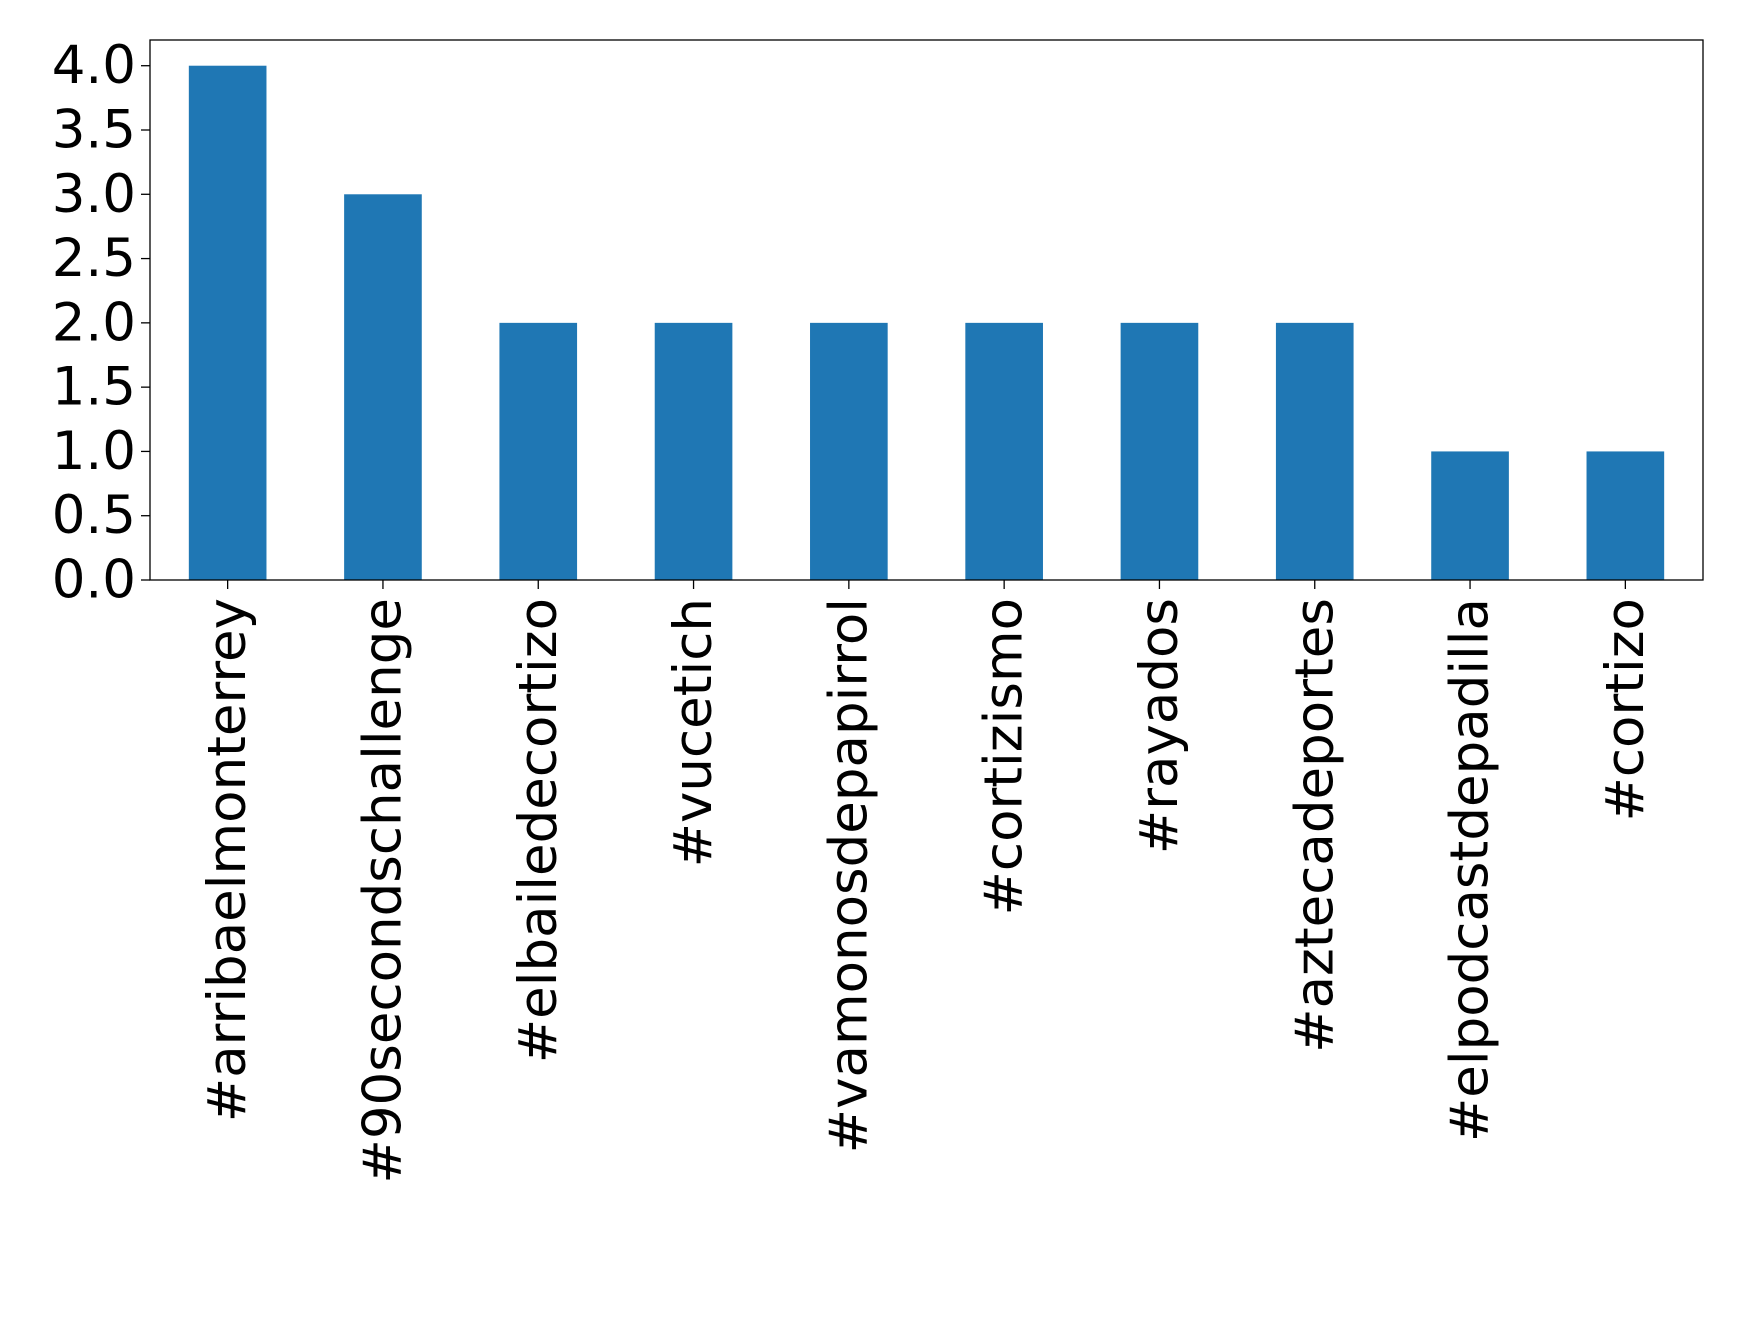 The height and width of the screenshot is (1322, 1739). I want to click on y-tick-label: 2.5, so click(94, 258).